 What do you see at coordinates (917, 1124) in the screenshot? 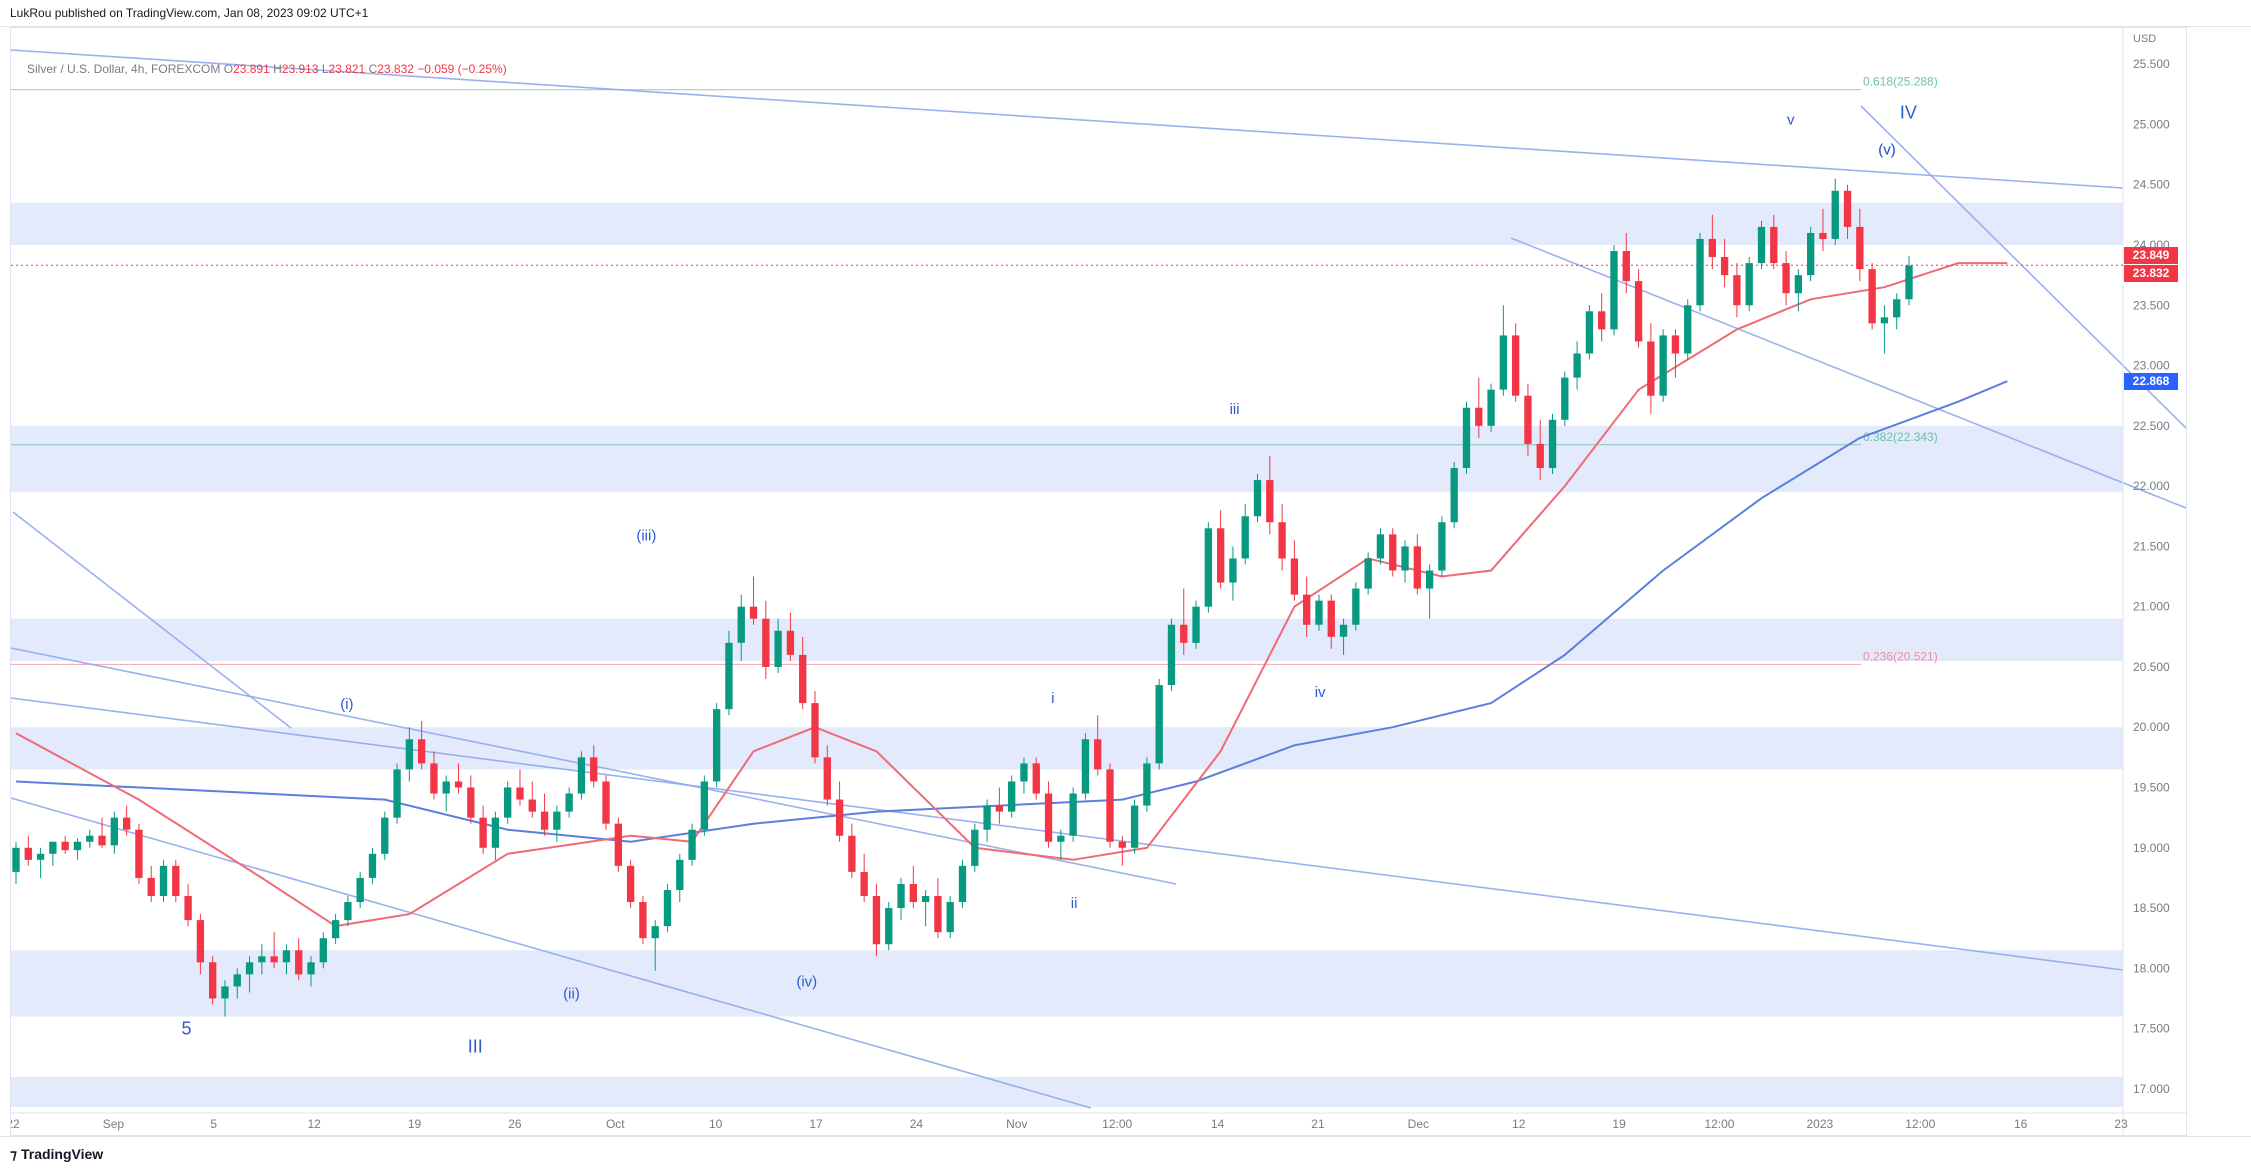
I see `time-tick-label: 24` at bounding box center [917, 1124].